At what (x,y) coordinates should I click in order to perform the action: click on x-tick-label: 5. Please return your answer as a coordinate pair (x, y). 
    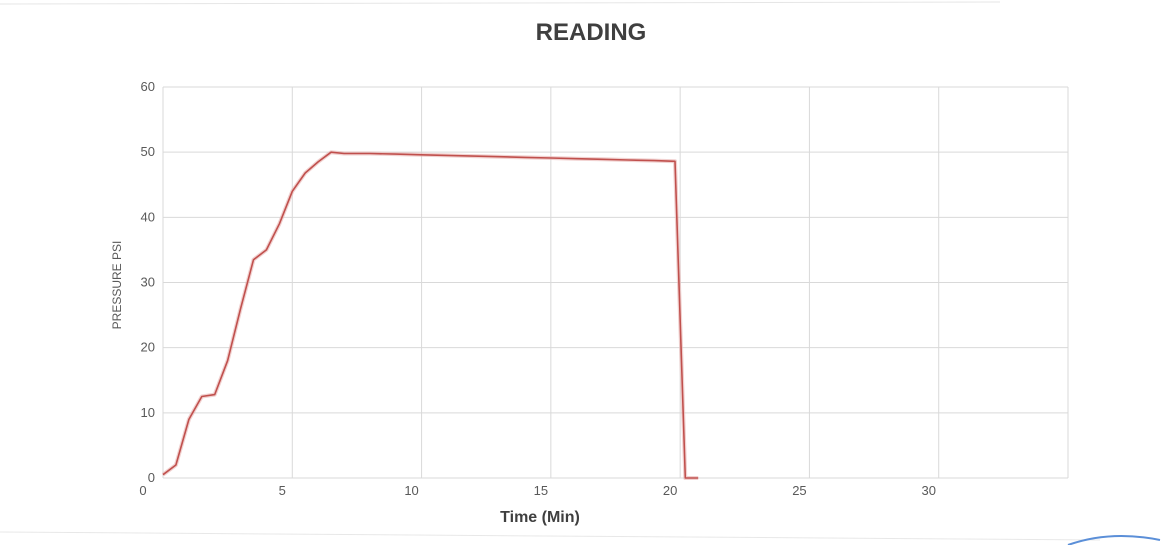
    Looking at the image, I should click on (282, 490).